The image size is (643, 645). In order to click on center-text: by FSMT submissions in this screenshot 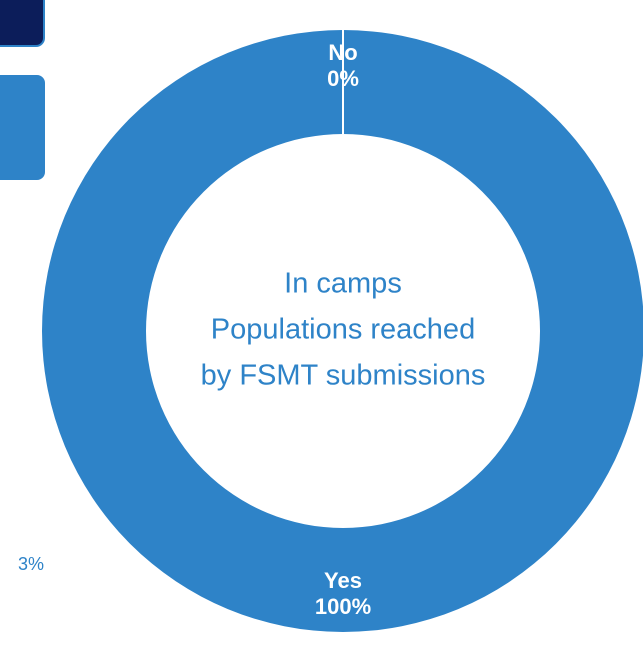, I will do `click(343, 376)`.